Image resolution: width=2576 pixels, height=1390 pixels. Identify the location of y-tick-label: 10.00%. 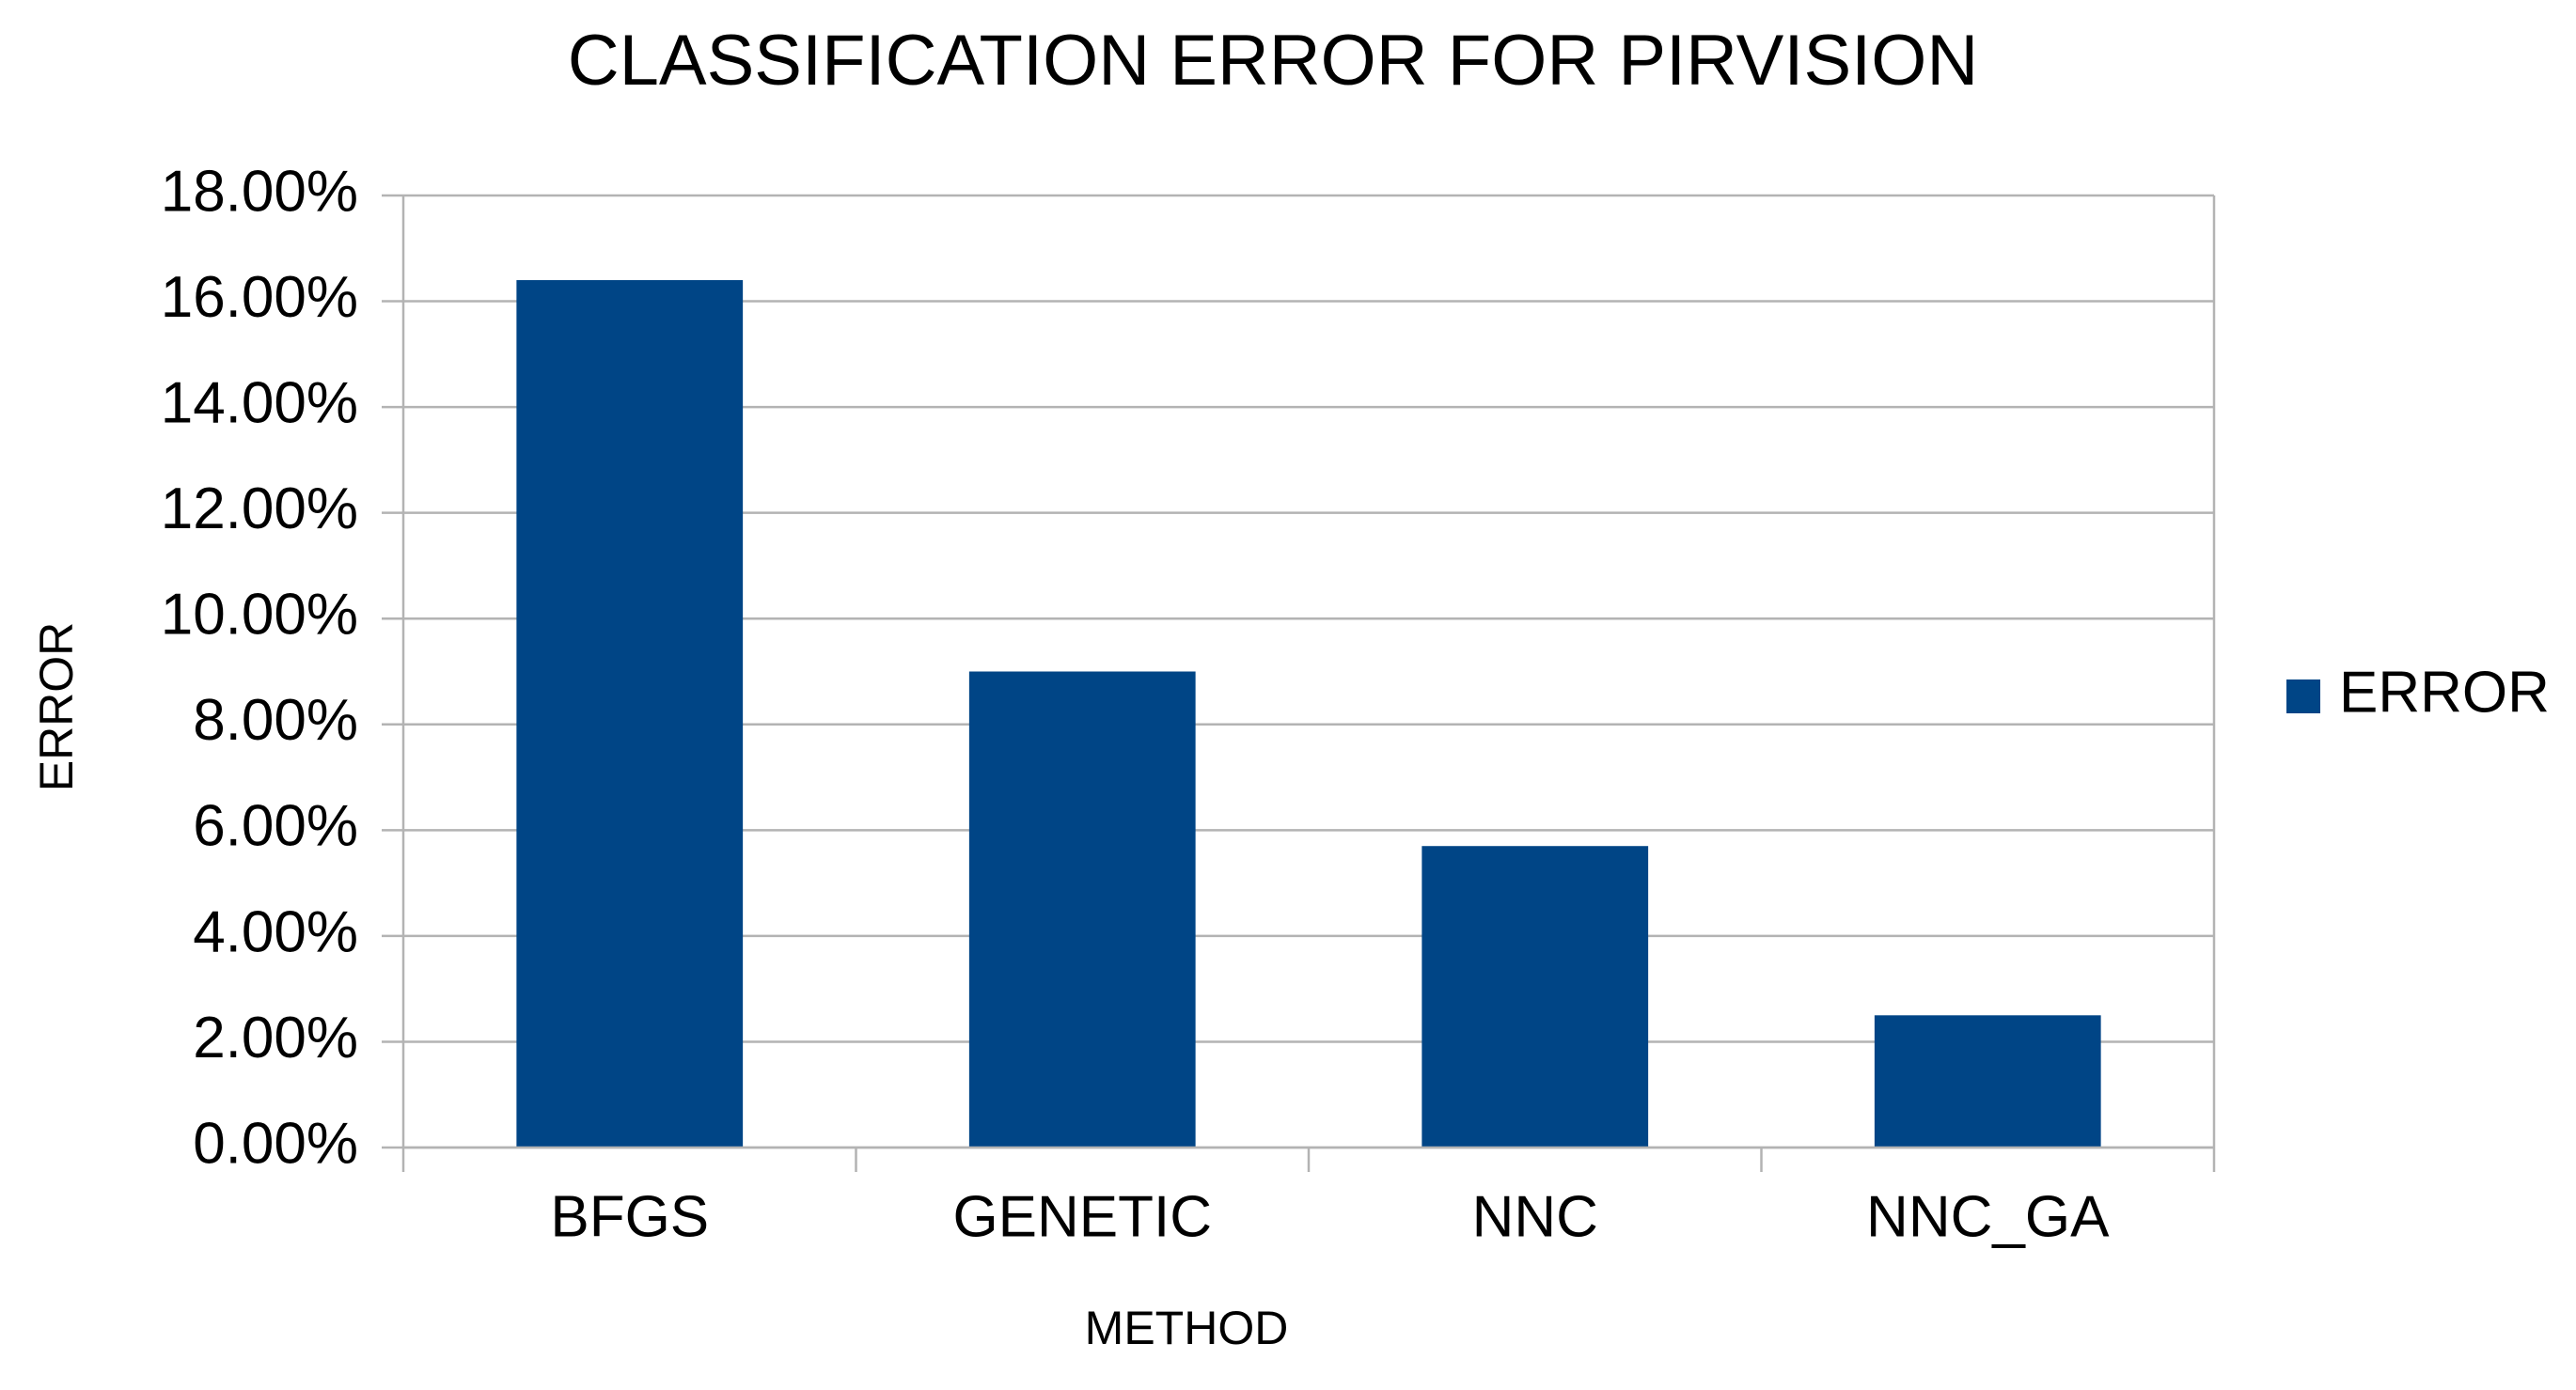
(259, 615).